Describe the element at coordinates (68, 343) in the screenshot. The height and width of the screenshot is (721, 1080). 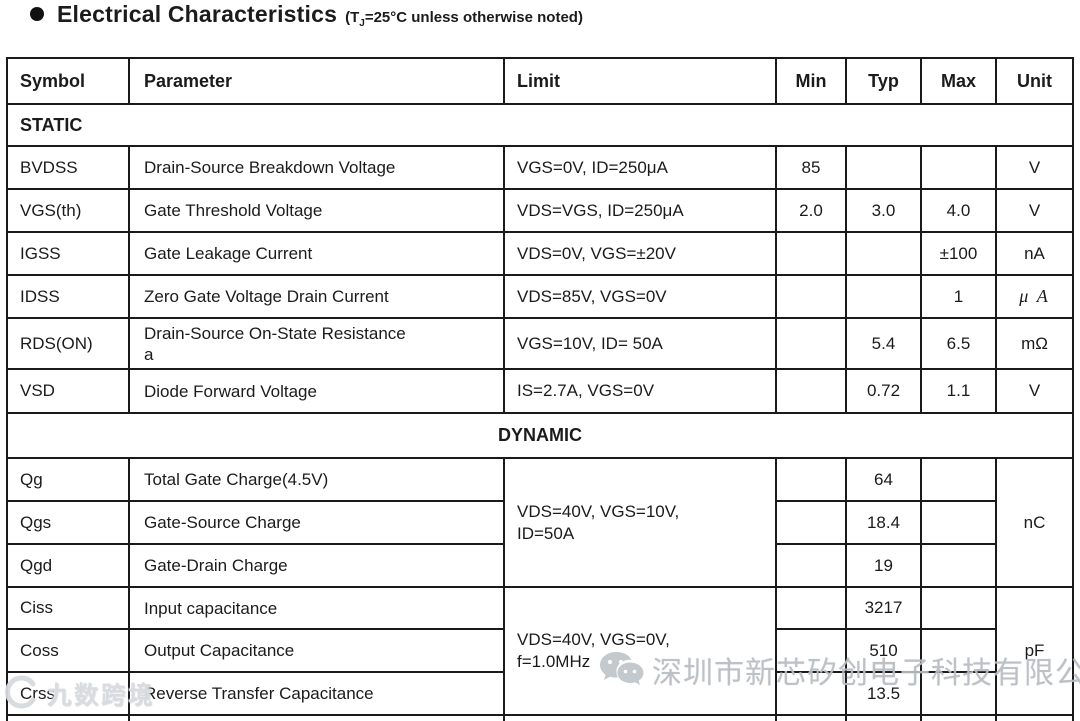
I see `cell-symbol: RDS(ON)` at that location.